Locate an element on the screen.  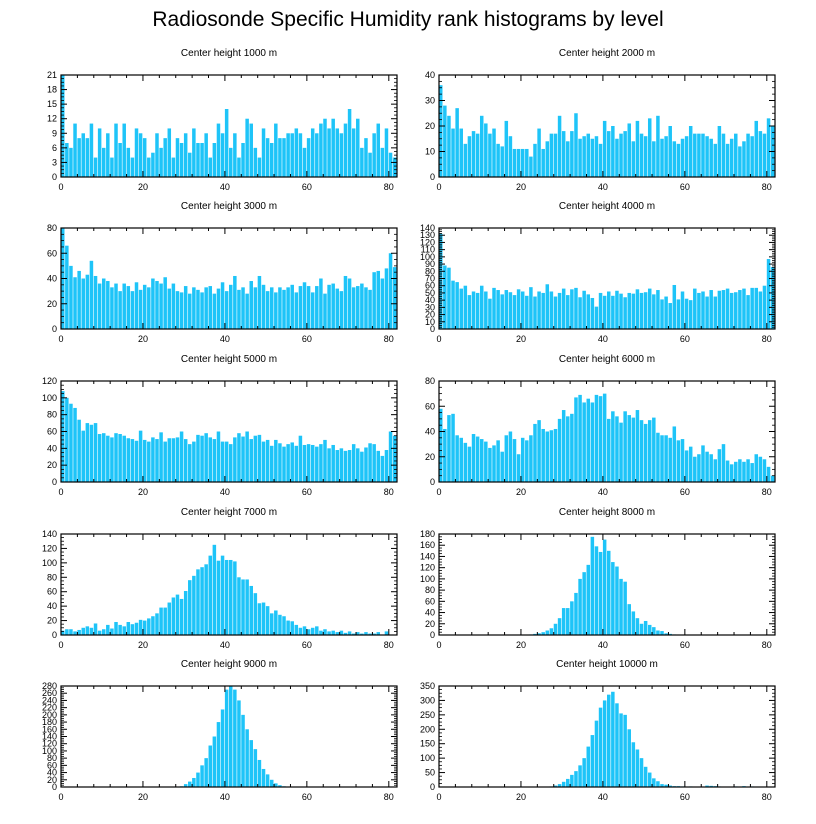
x-tick-label: 20 is located at coordinates (521, 645).